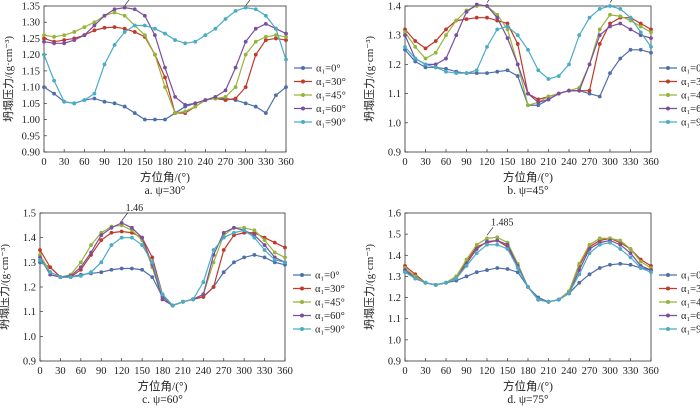 The height and width of the screenshot is (408, 700). What do you see at coordinates (31, 104) in the screenshot?
I see `y-tick-label: 1.05` at bounding box center [31, 104].